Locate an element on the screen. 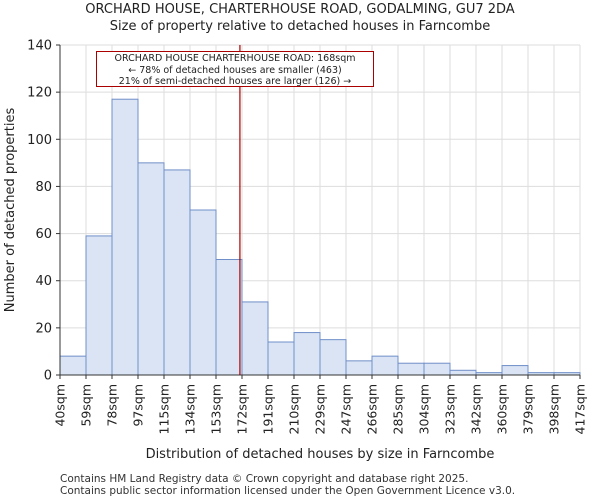 The image size is (600, 500). x-tick-label: 398sqm is located at coordinates (554, 409).